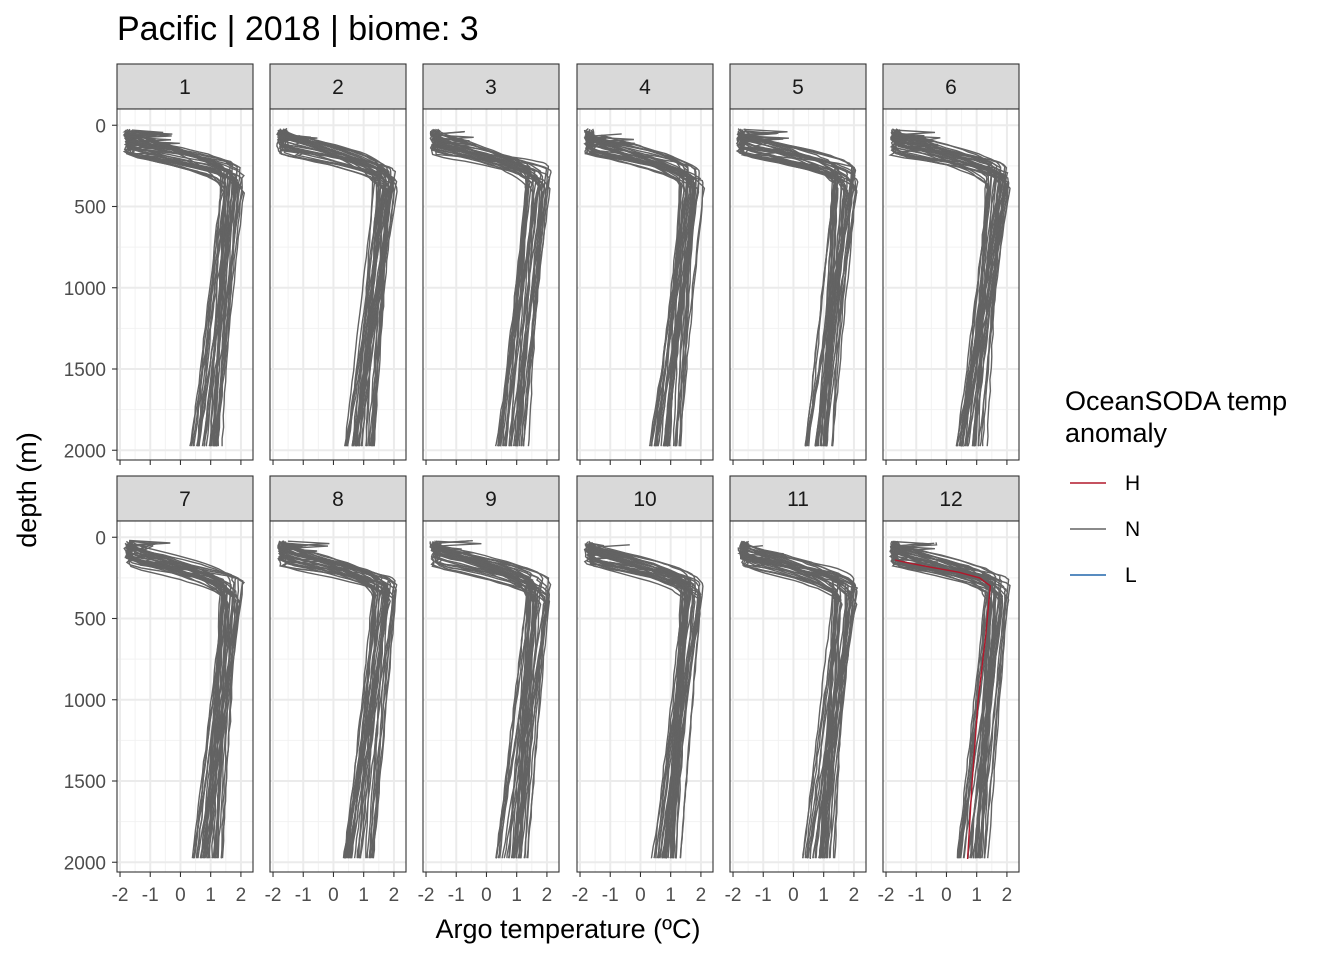 The height and width of the screenshot is (960, 1344). I want to click on facet-strip-label: 7, so click(185, 499).